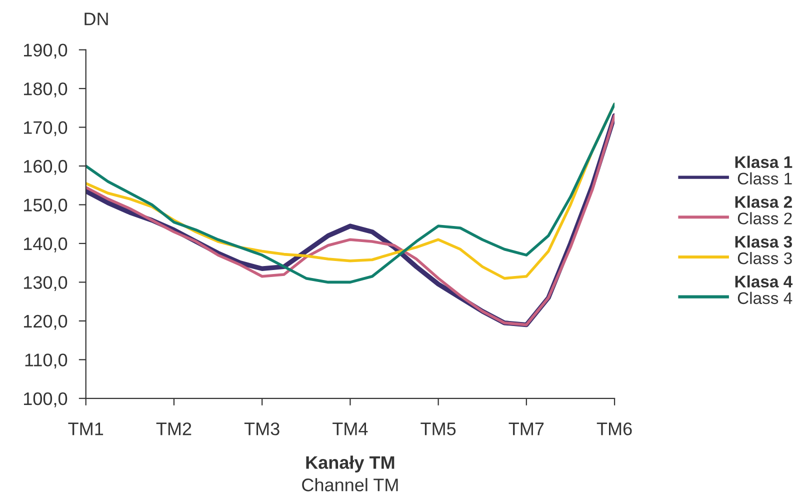 The image size is (795, 498). What do you see at coordinates (350, 429) in the screenshot?
I see `x-tick-label: TM4` at bounding box center [350, 429].